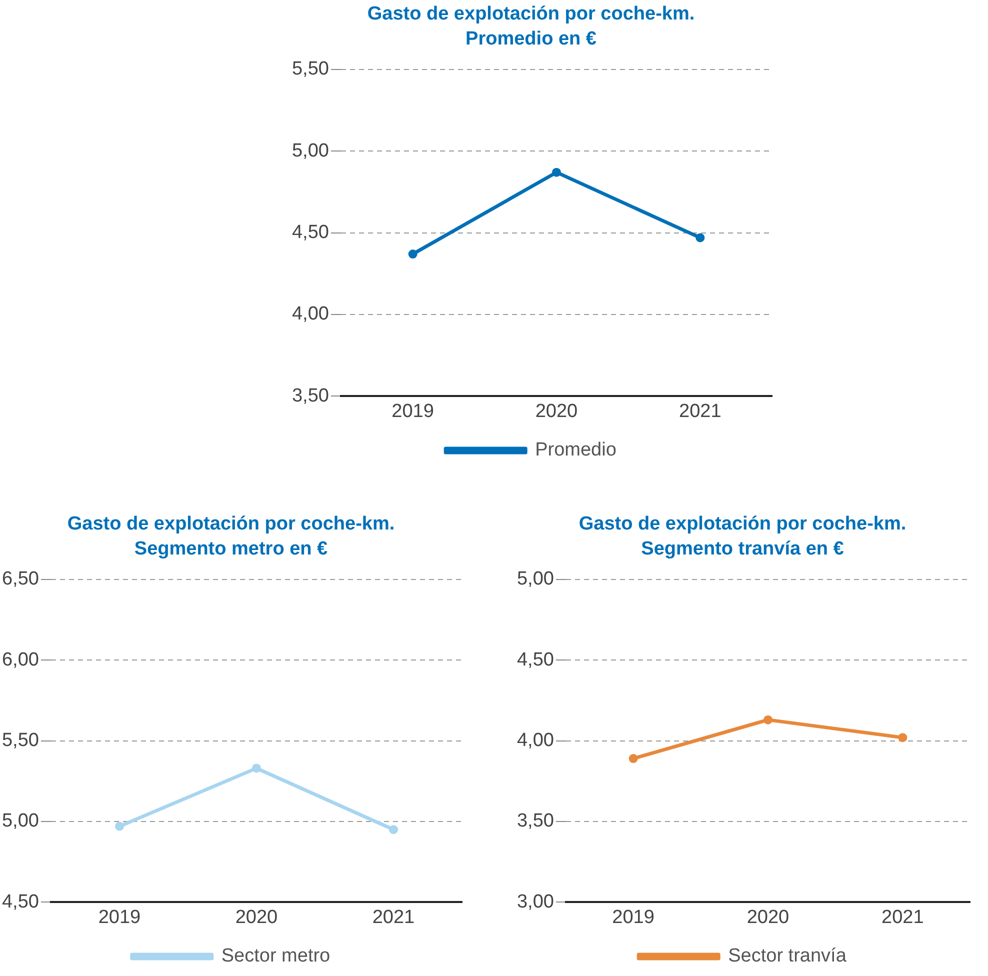 The height and width of the screenshot is (976, 988). Describe the element at coordinates (20, 579) in the screenshot. I see `y-tick-label: 6,50` at that location.